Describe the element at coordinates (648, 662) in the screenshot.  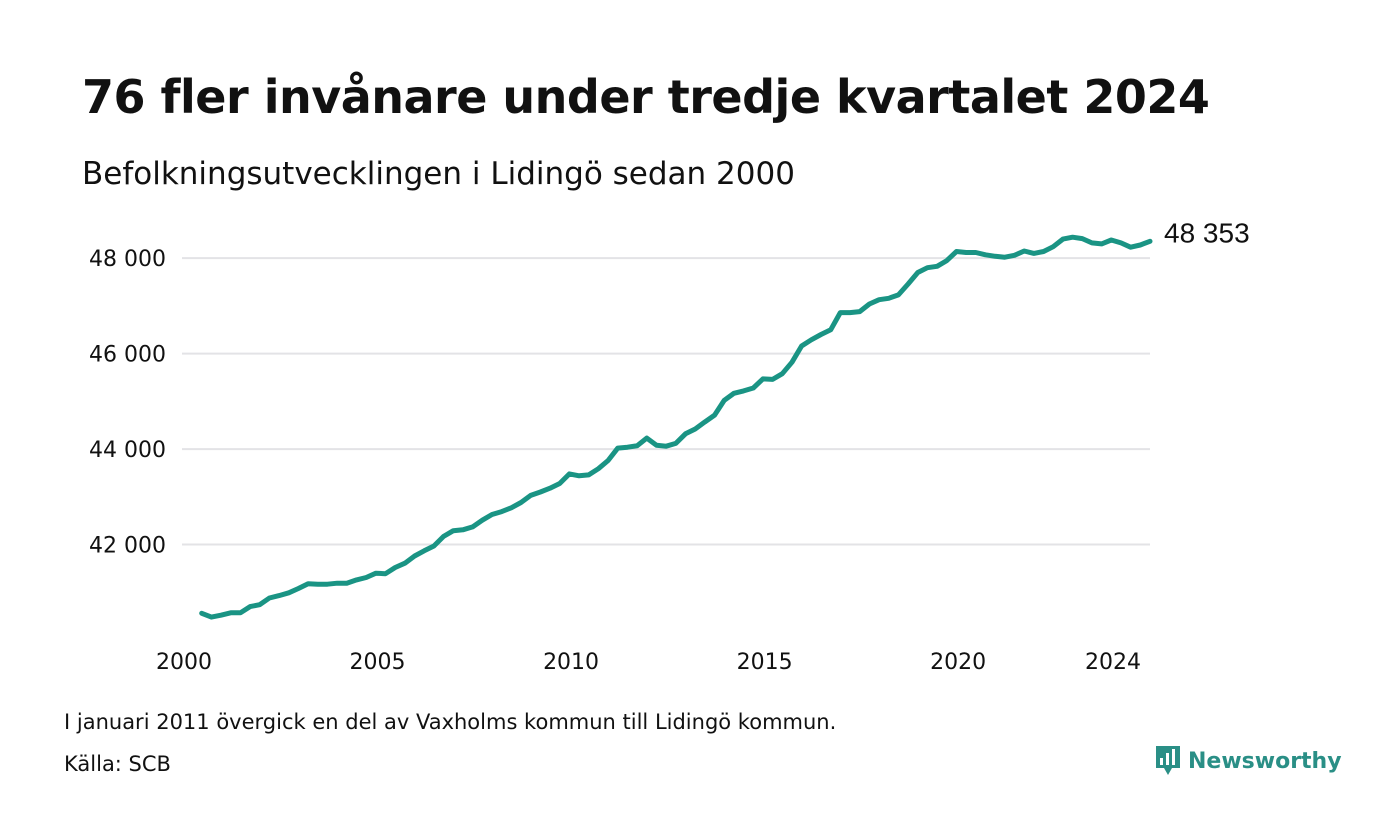
I see `x-axis-tick-labels: 2000 2005 2010 2015 2020 2024` at that location.